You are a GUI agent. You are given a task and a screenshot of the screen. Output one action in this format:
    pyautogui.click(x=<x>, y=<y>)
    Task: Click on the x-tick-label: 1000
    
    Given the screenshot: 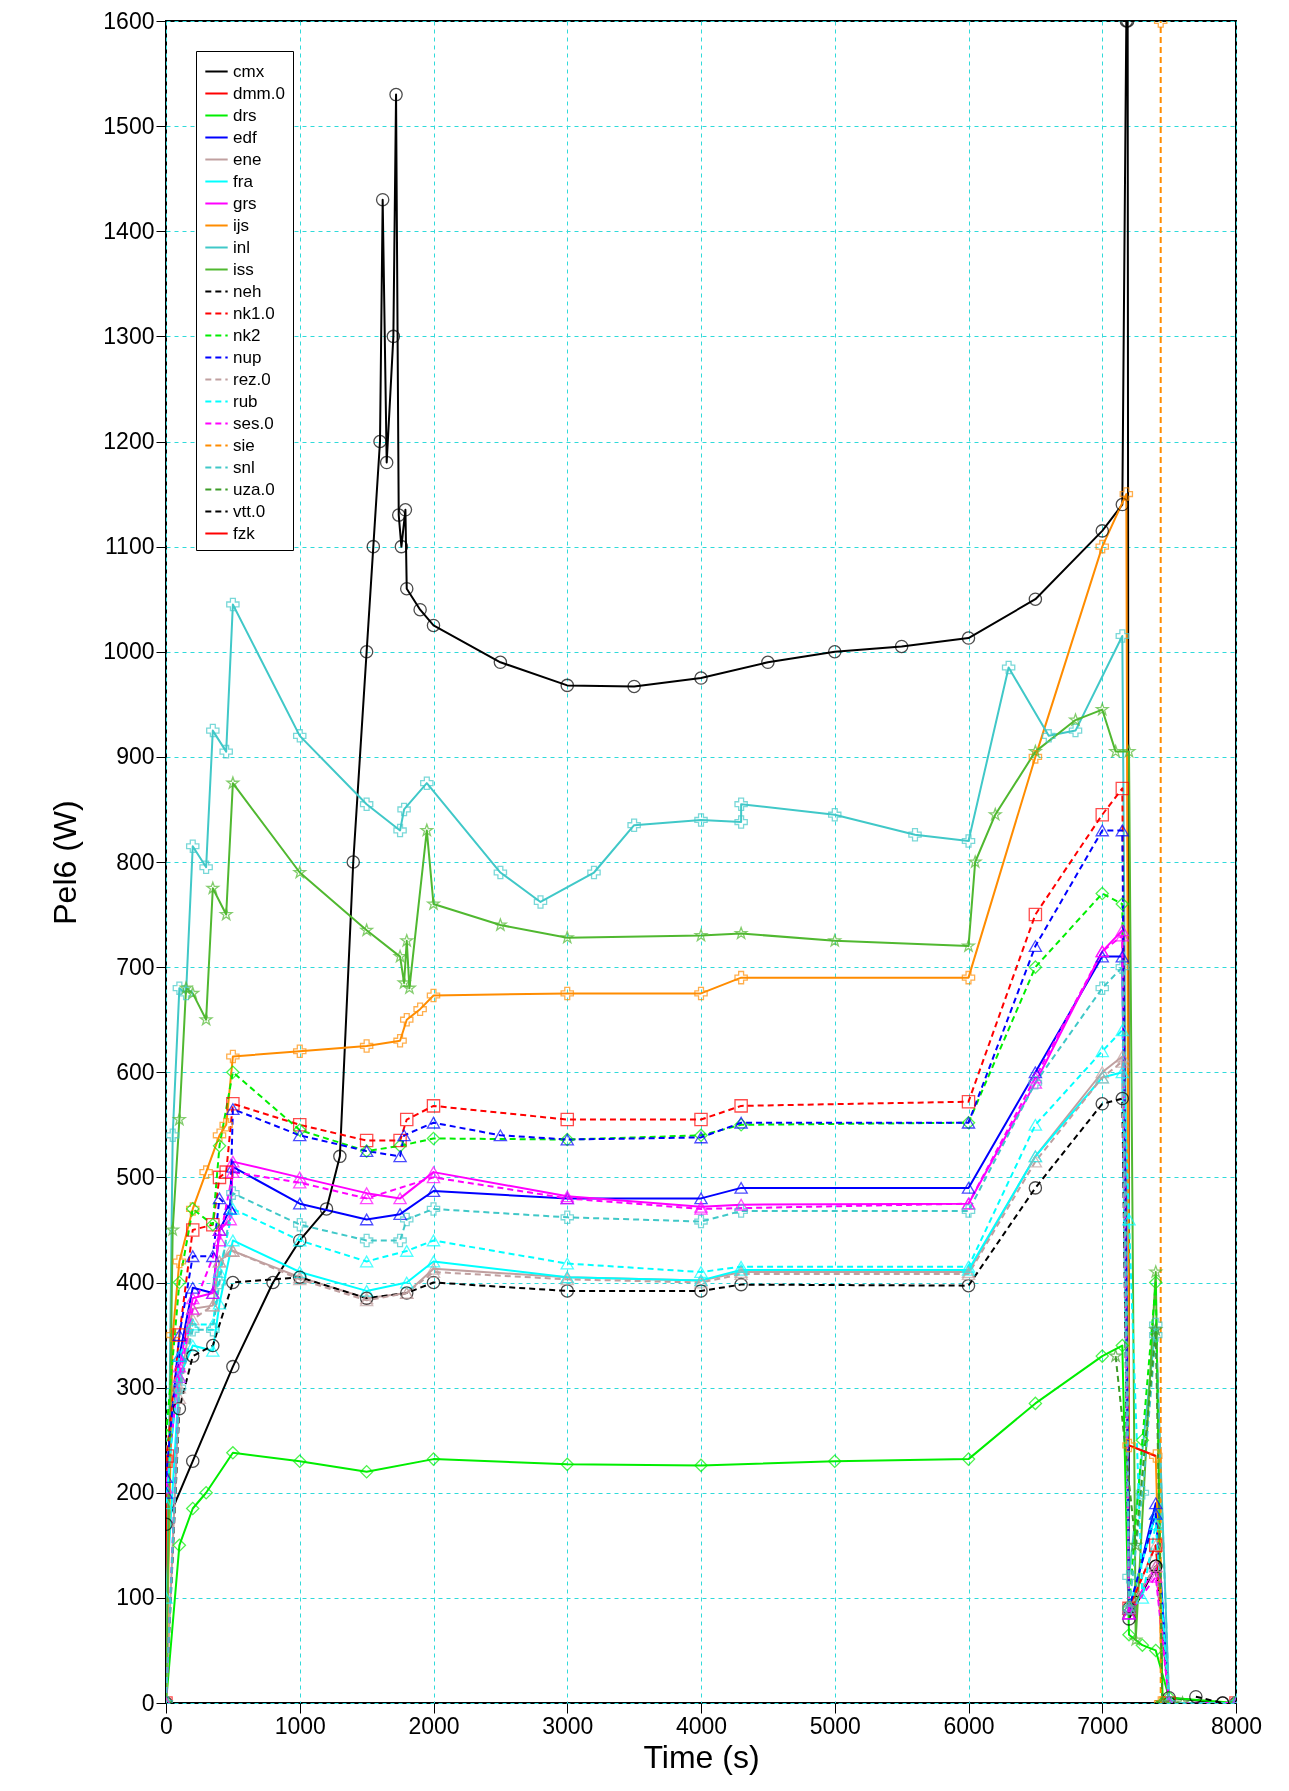 What is the action you would take?
    pyautogui.click(x=300, y=1725)
    